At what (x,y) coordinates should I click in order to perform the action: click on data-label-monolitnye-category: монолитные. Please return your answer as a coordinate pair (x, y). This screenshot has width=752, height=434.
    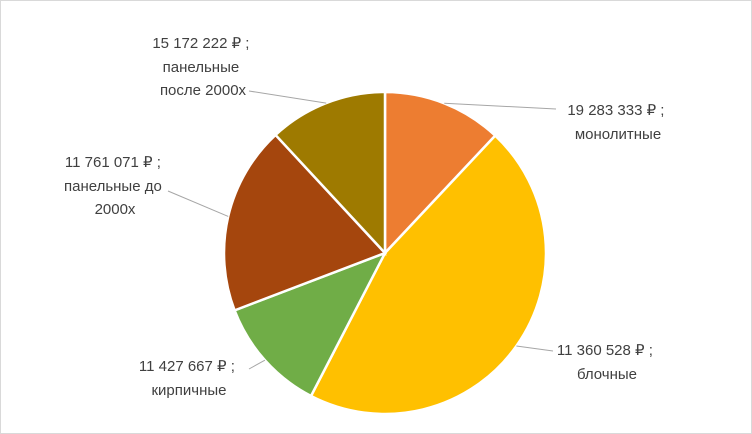
    Looking at the image, I should click on (618, 134).